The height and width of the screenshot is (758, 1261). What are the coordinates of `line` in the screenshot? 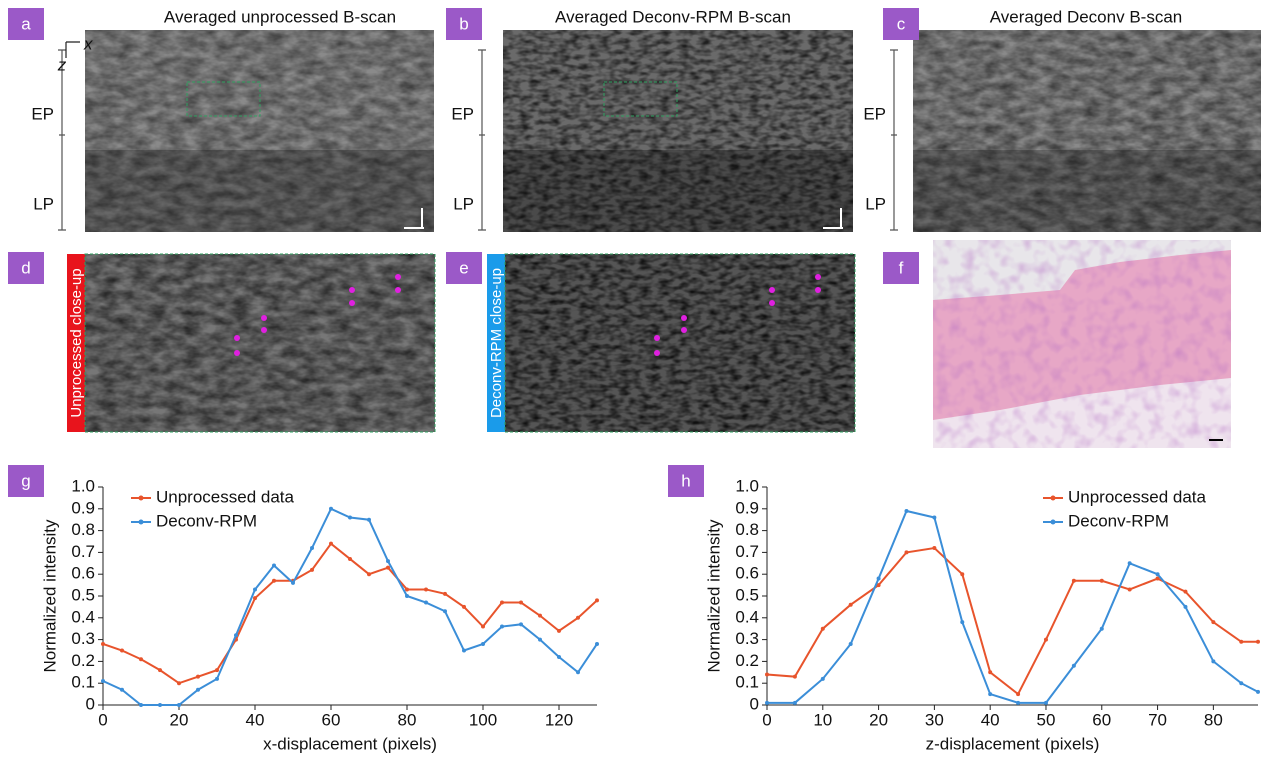 It's located at (350, 606).